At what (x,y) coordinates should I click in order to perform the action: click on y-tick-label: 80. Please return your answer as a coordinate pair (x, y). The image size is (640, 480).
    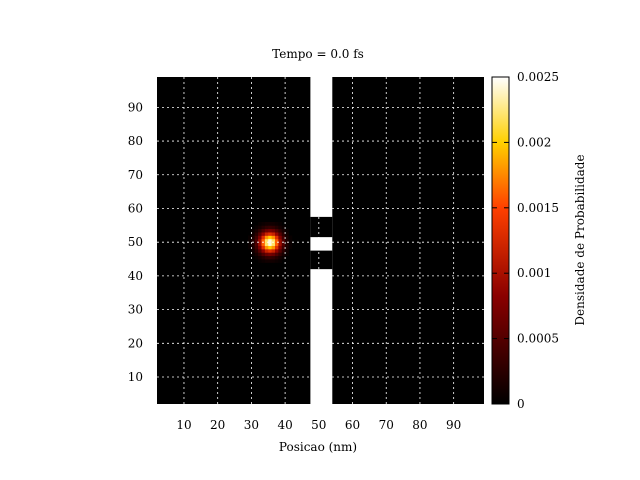
    Looking at the image, I should click on (135, 141).